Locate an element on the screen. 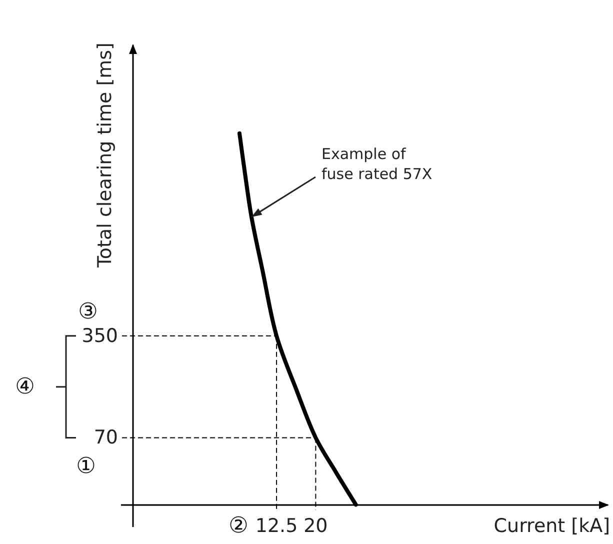  y-tick-label: 350 is located at coordinates (100, 335).